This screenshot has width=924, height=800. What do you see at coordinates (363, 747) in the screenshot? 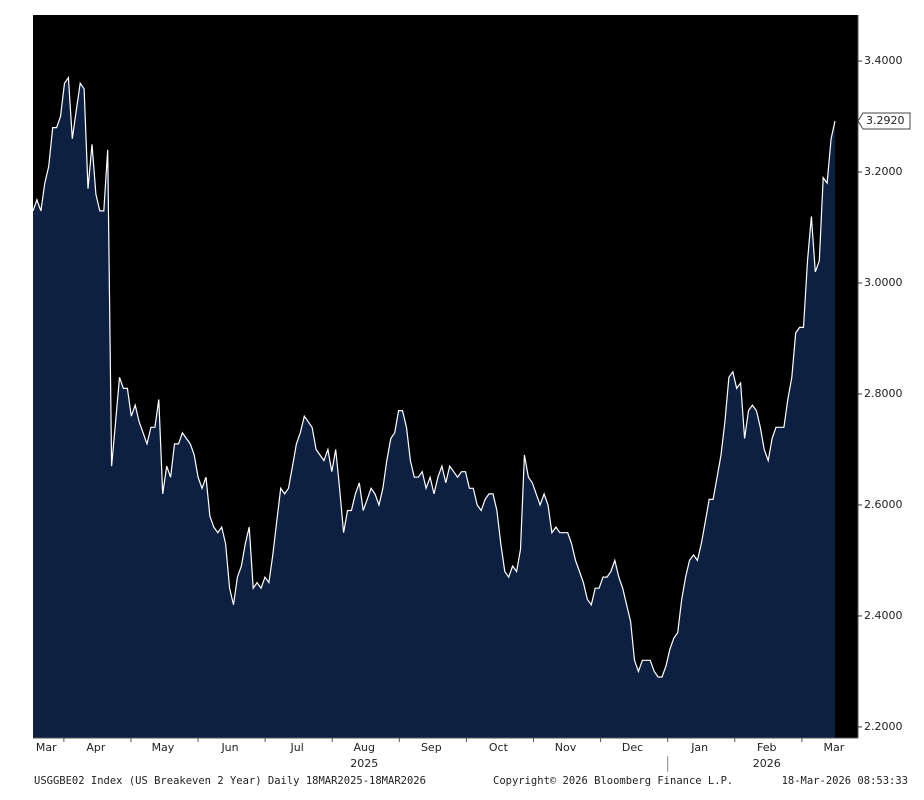
I see `x-tick-label: Aug` at bounding box center [363, 747].